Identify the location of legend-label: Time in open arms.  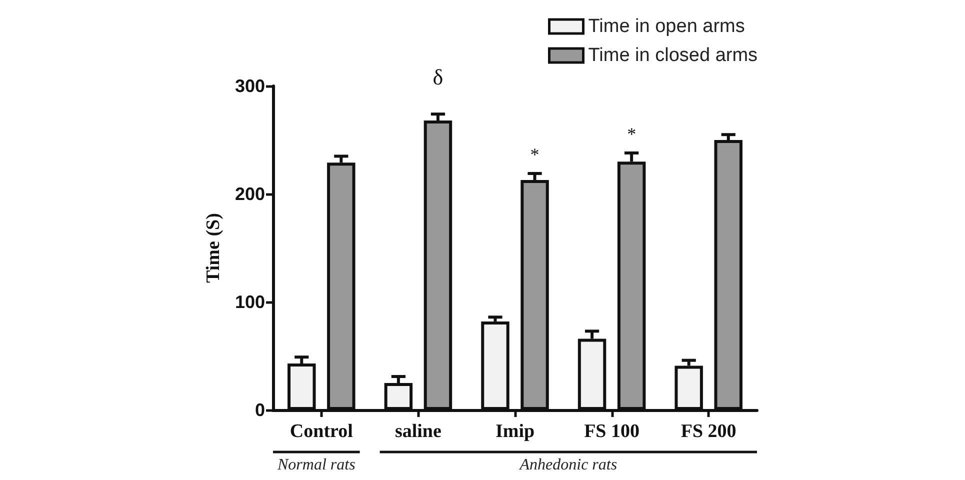
(666, 26).